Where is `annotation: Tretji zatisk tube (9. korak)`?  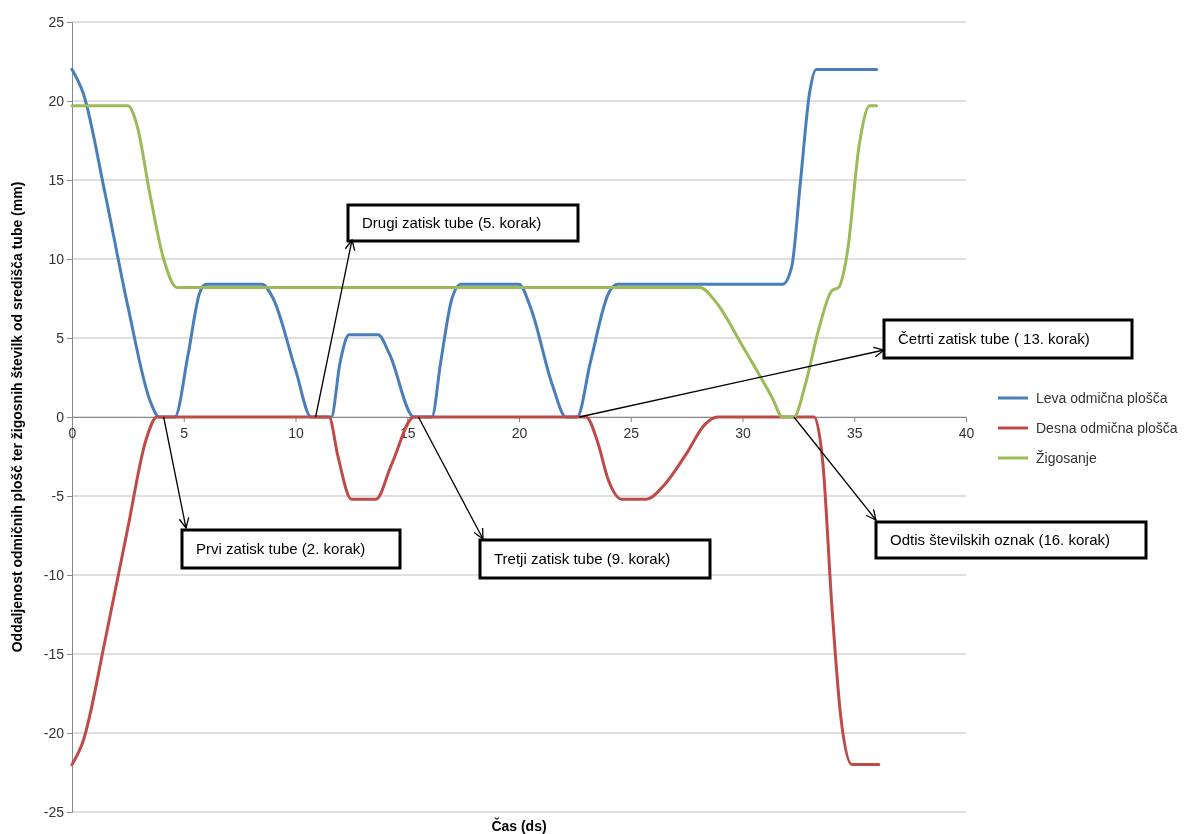
annotation: Tretji zatisk tube (9. korak) is located at coordinates (582, 558).